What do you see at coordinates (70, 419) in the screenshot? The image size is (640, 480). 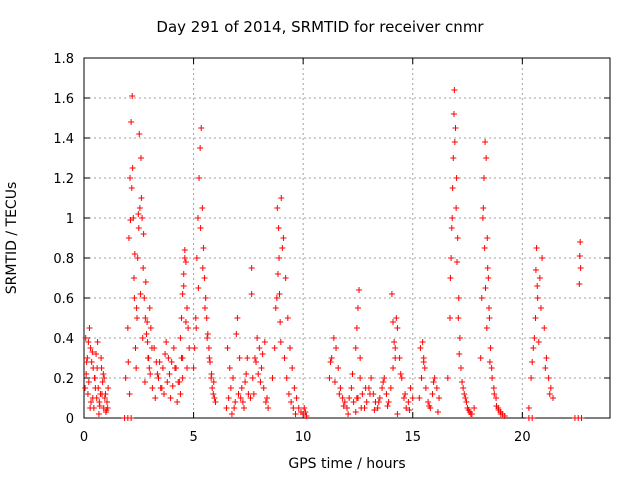 I see `y-tick-label: 0` at bounding box center [70, 419].